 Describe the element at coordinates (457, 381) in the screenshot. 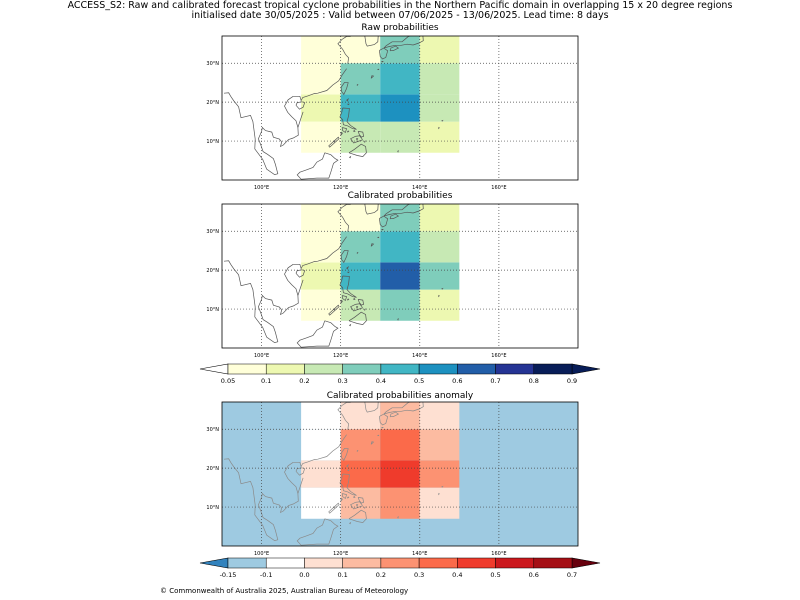

I see `colorbar-tick-label: 0.6` at that location.